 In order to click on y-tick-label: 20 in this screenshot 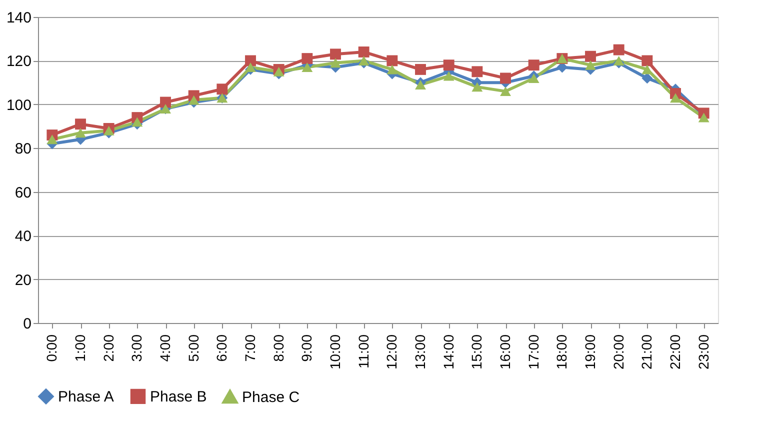, I will do `click(23, 280)`.